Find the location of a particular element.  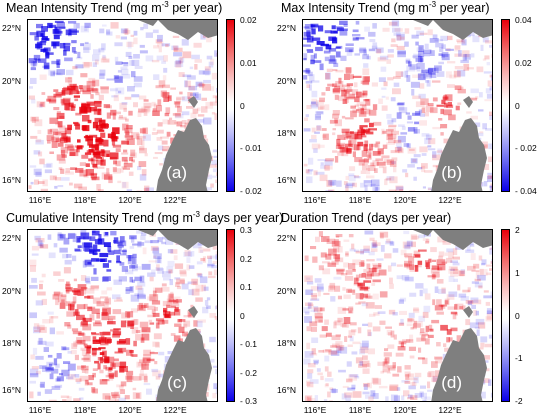

colorbar-tick-label: -2 is located at coordinates (519, 401).